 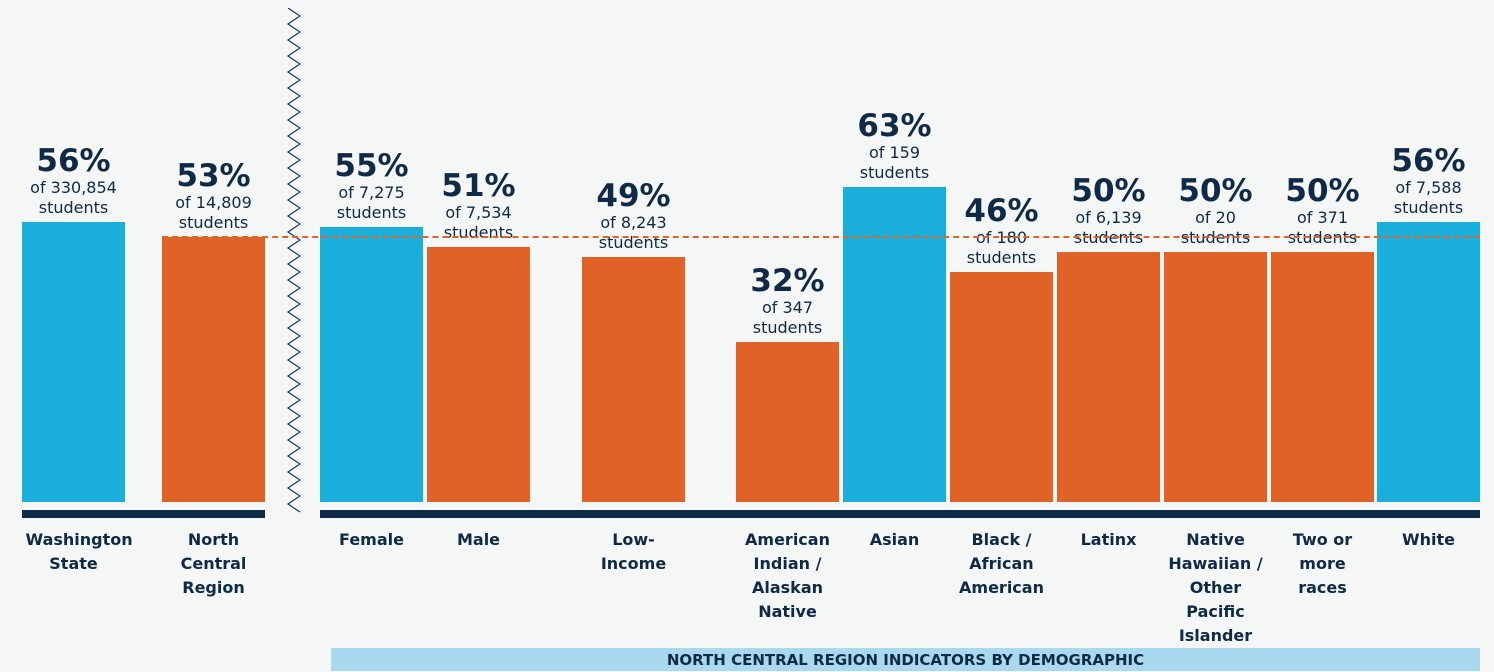 What do you see at coordinates (371, 539) in the screenshot?
I see `x-tick-label: Female` at bounding box center [371, 539].